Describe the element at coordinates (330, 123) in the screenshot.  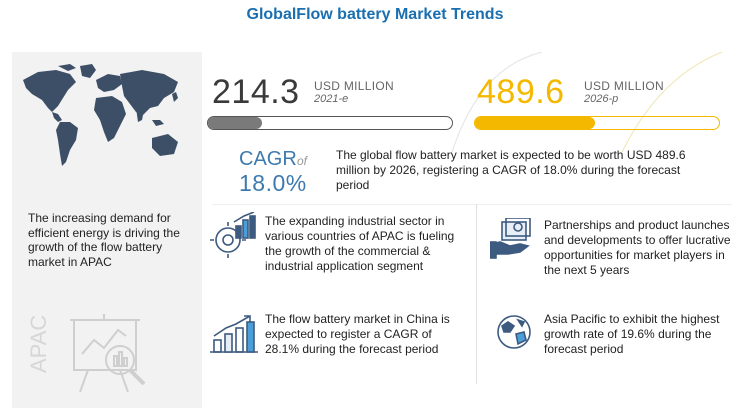
I see `progress-bar-2021` at that location.